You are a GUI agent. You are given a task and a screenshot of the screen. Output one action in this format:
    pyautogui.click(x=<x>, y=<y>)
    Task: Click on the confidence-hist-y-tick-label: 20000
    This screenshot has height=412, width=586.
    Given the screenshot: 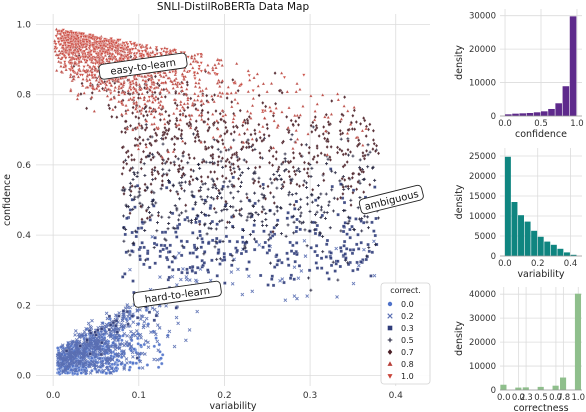 What is the action you would take?
    pyautogui.click(x=482, y=50)
    